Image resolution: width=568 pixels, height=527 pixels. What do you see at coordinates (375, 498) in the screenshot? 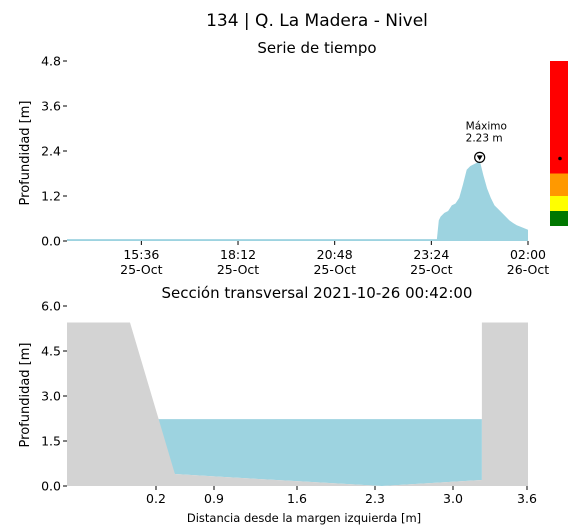
I see `x-tick-label: 2.3` at bounding box center [375, 498].